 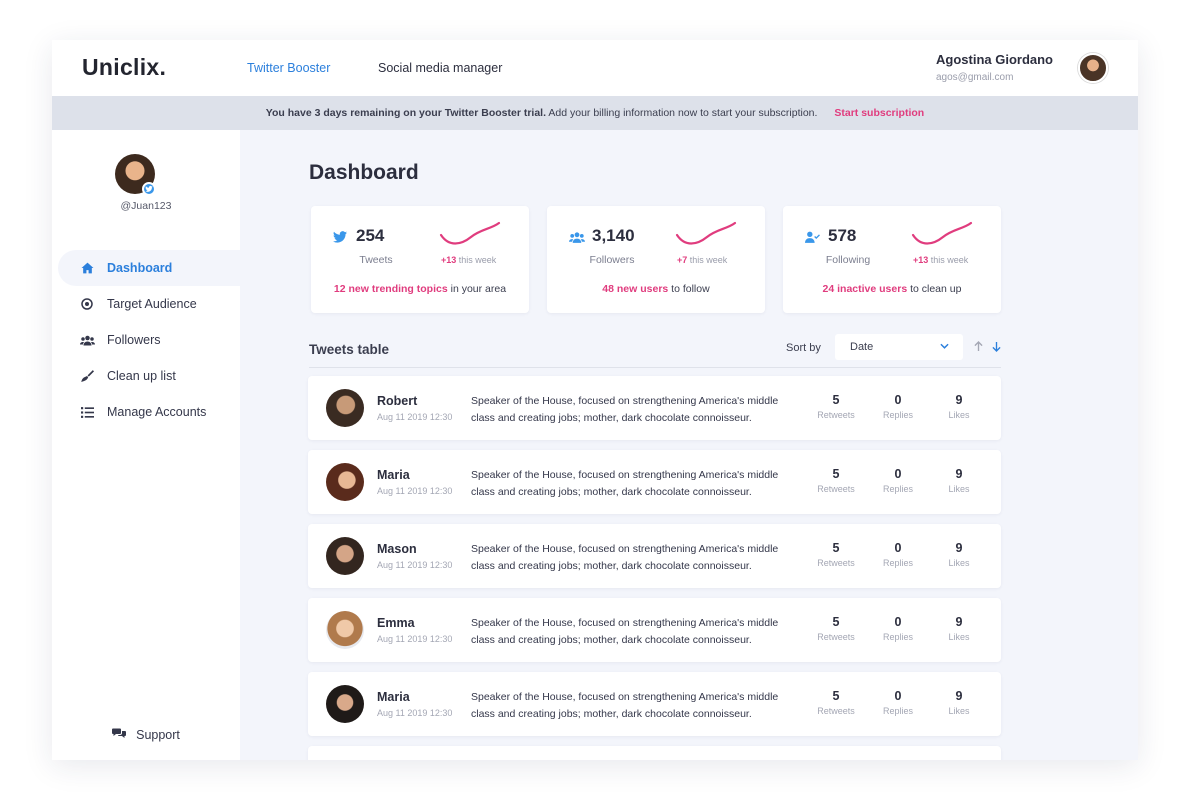 I want to click on users-icon, so click(x=87, y=340).